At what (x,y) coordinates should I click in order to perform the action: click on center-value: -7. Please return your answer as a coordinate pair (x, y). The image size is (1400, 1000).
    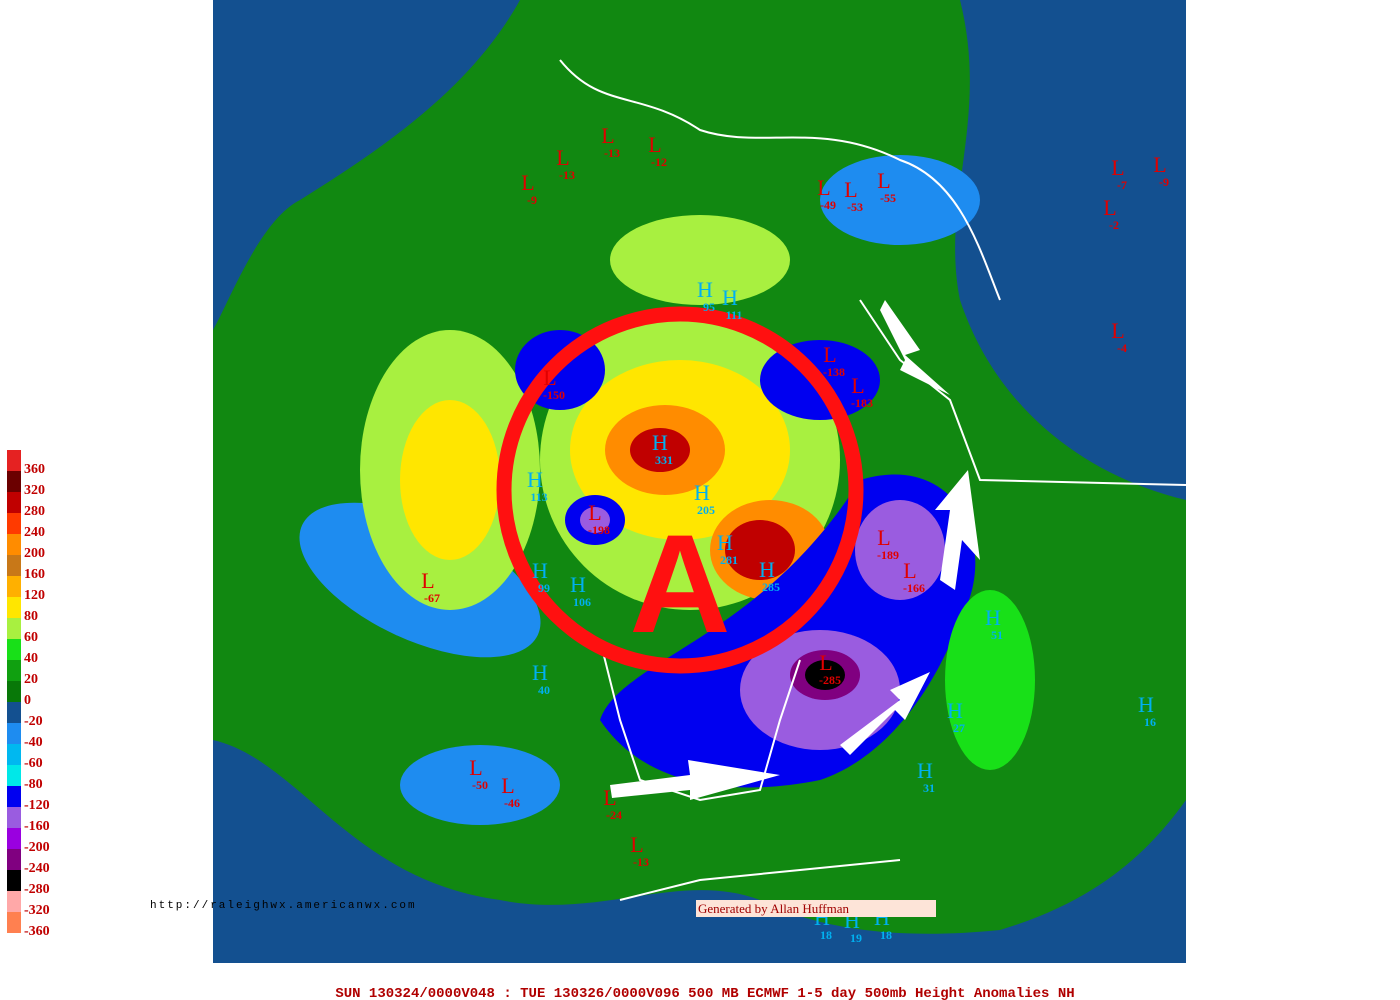
    Looking at the image, I should click on (1122, 185).